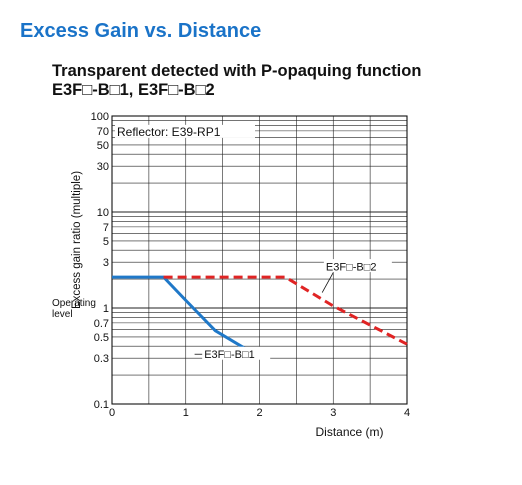 The height and width of the screenshot is (485, 522). I want to click on y-tick-label: 0.1, so click(101, 405).